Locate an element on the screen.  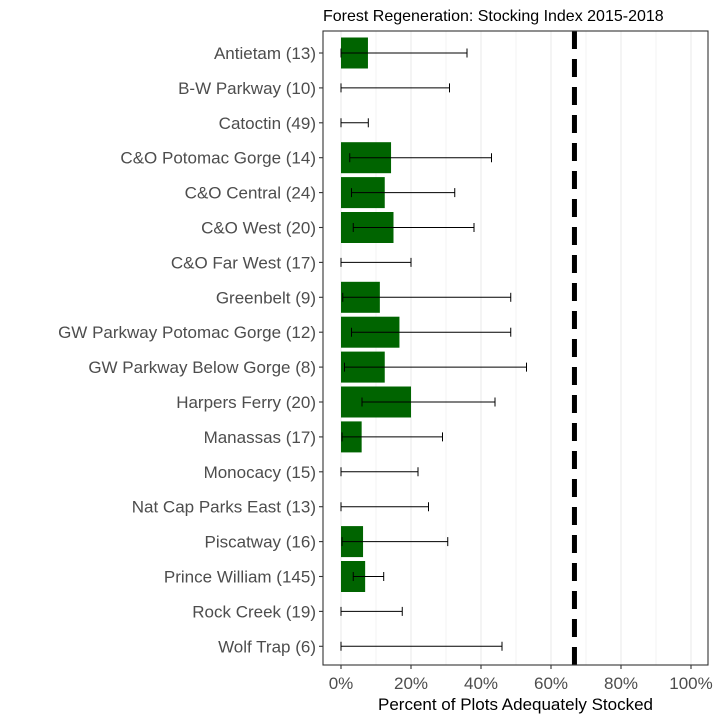
x-tick-label: 0% is located at coordinates (341, 683).